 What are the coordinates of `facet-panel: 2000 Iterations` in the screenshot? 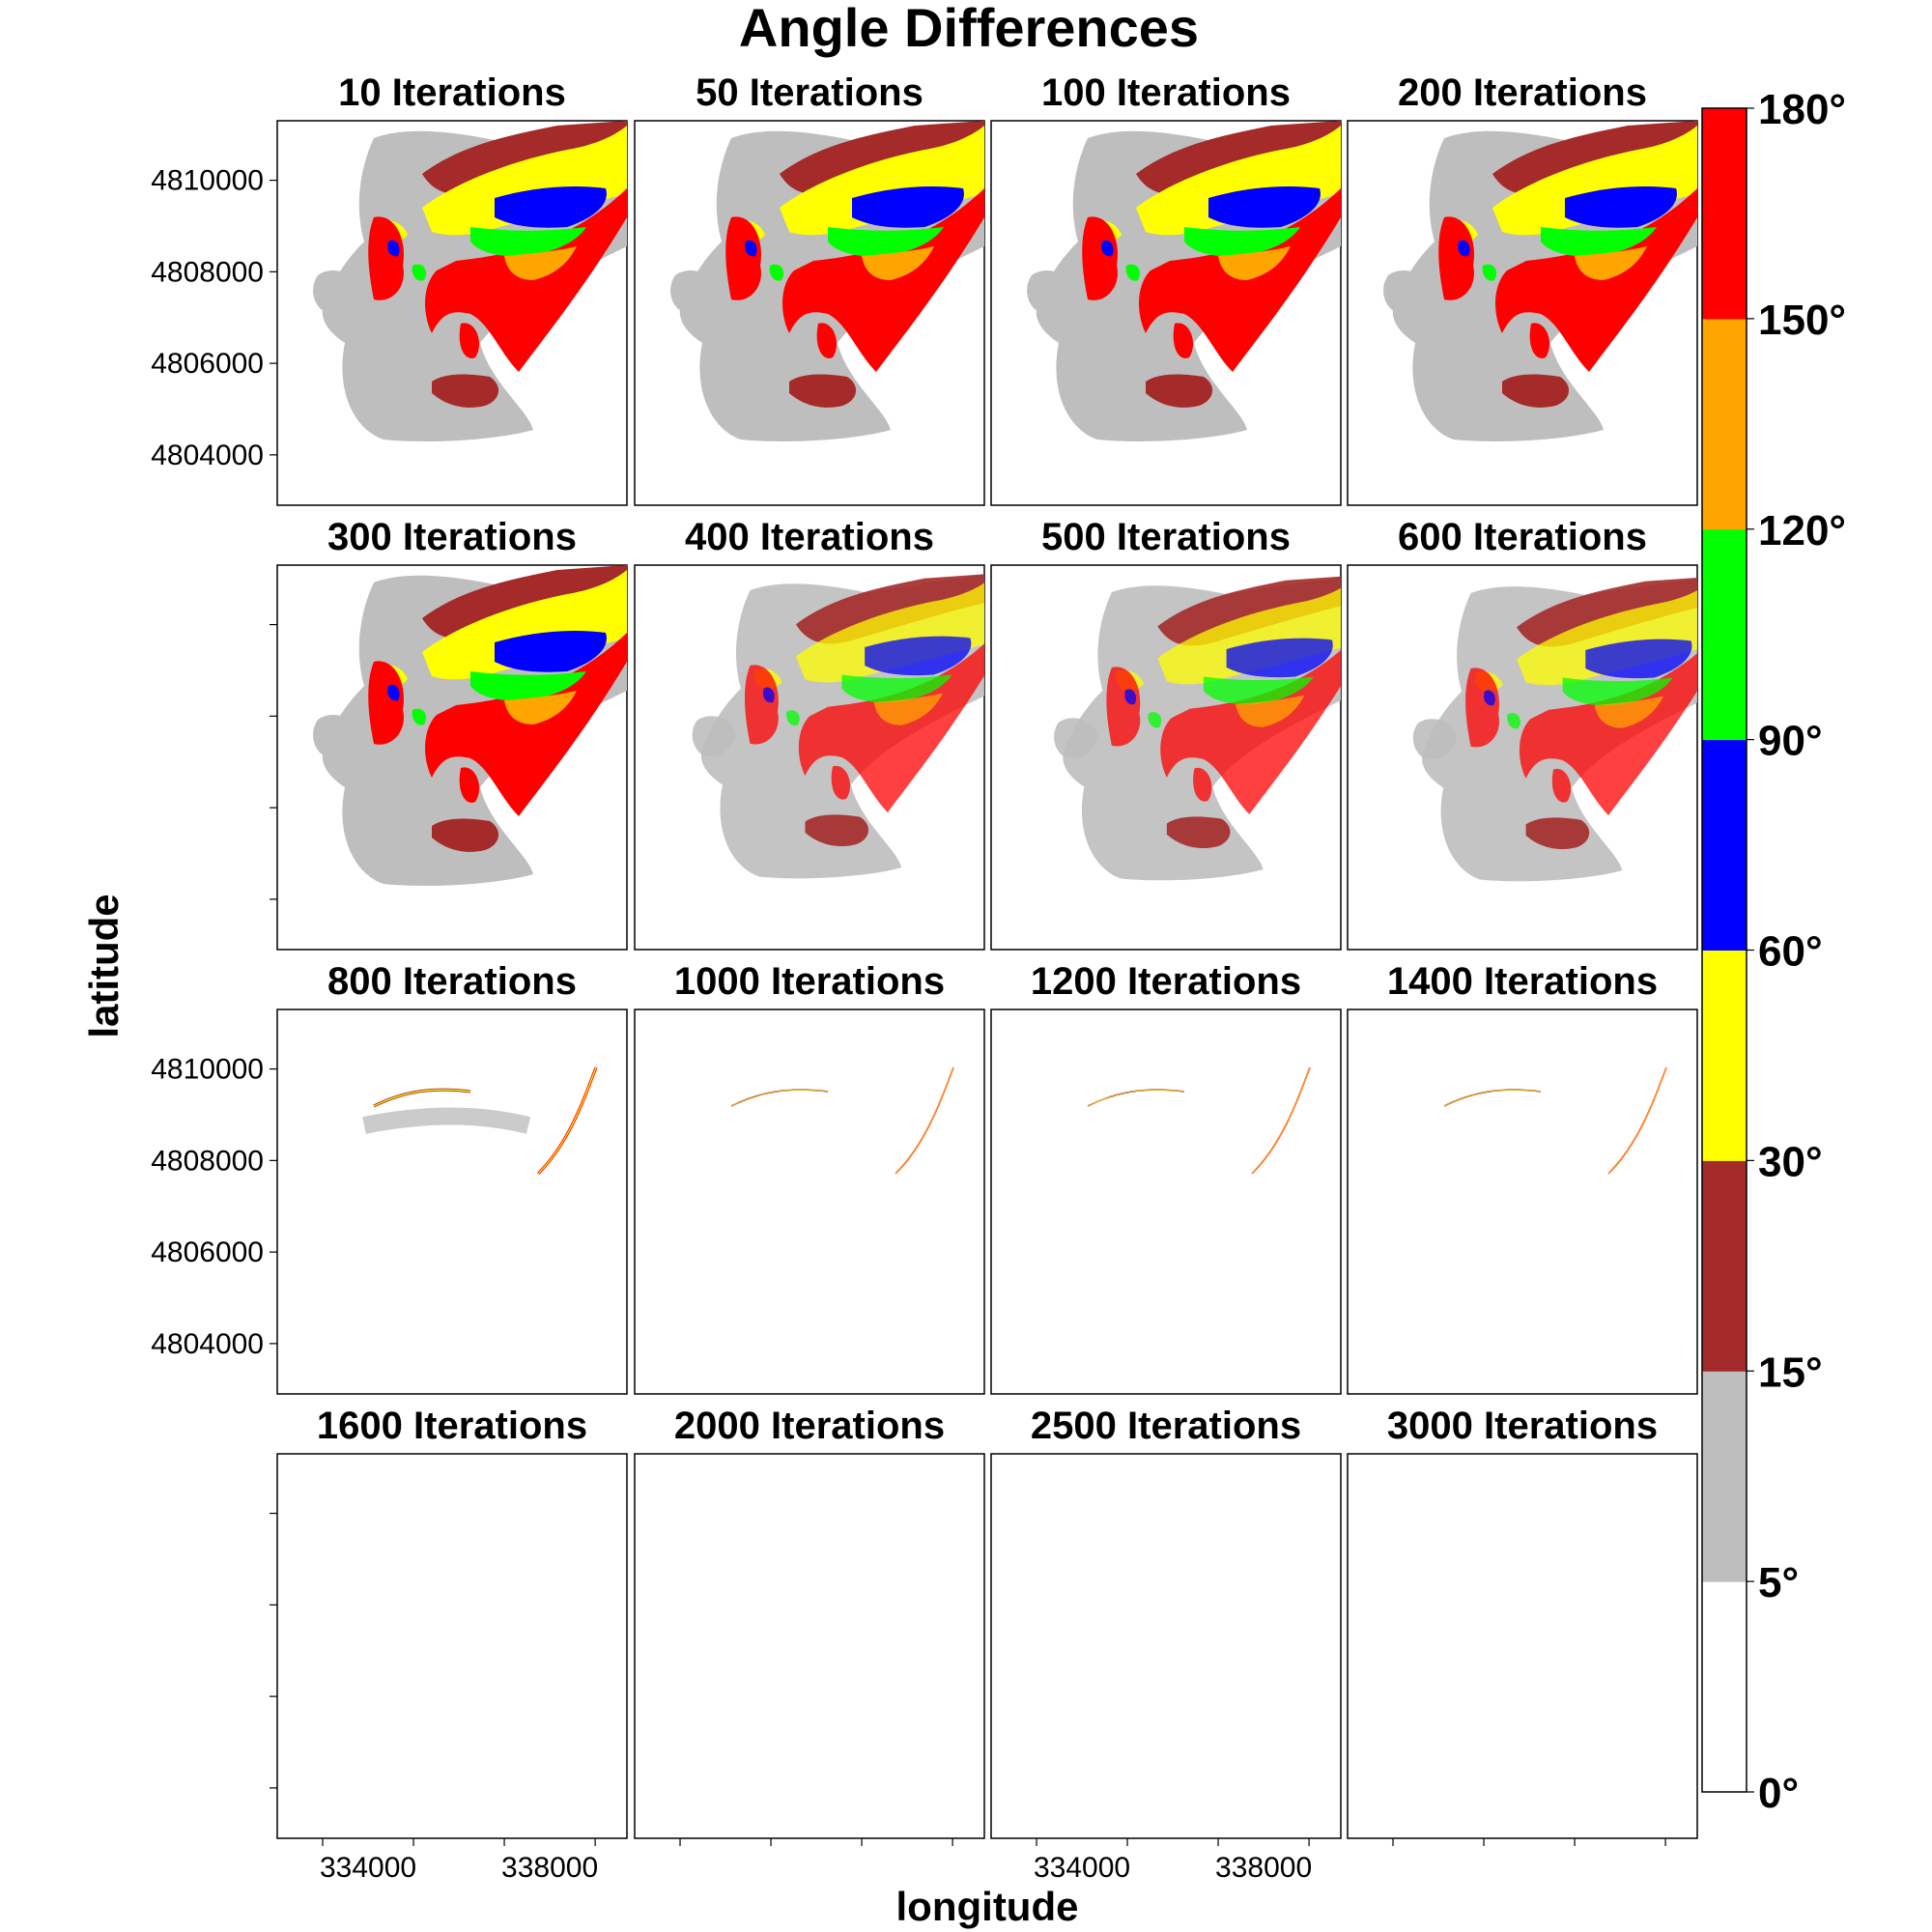 It's located at (809, 1625).